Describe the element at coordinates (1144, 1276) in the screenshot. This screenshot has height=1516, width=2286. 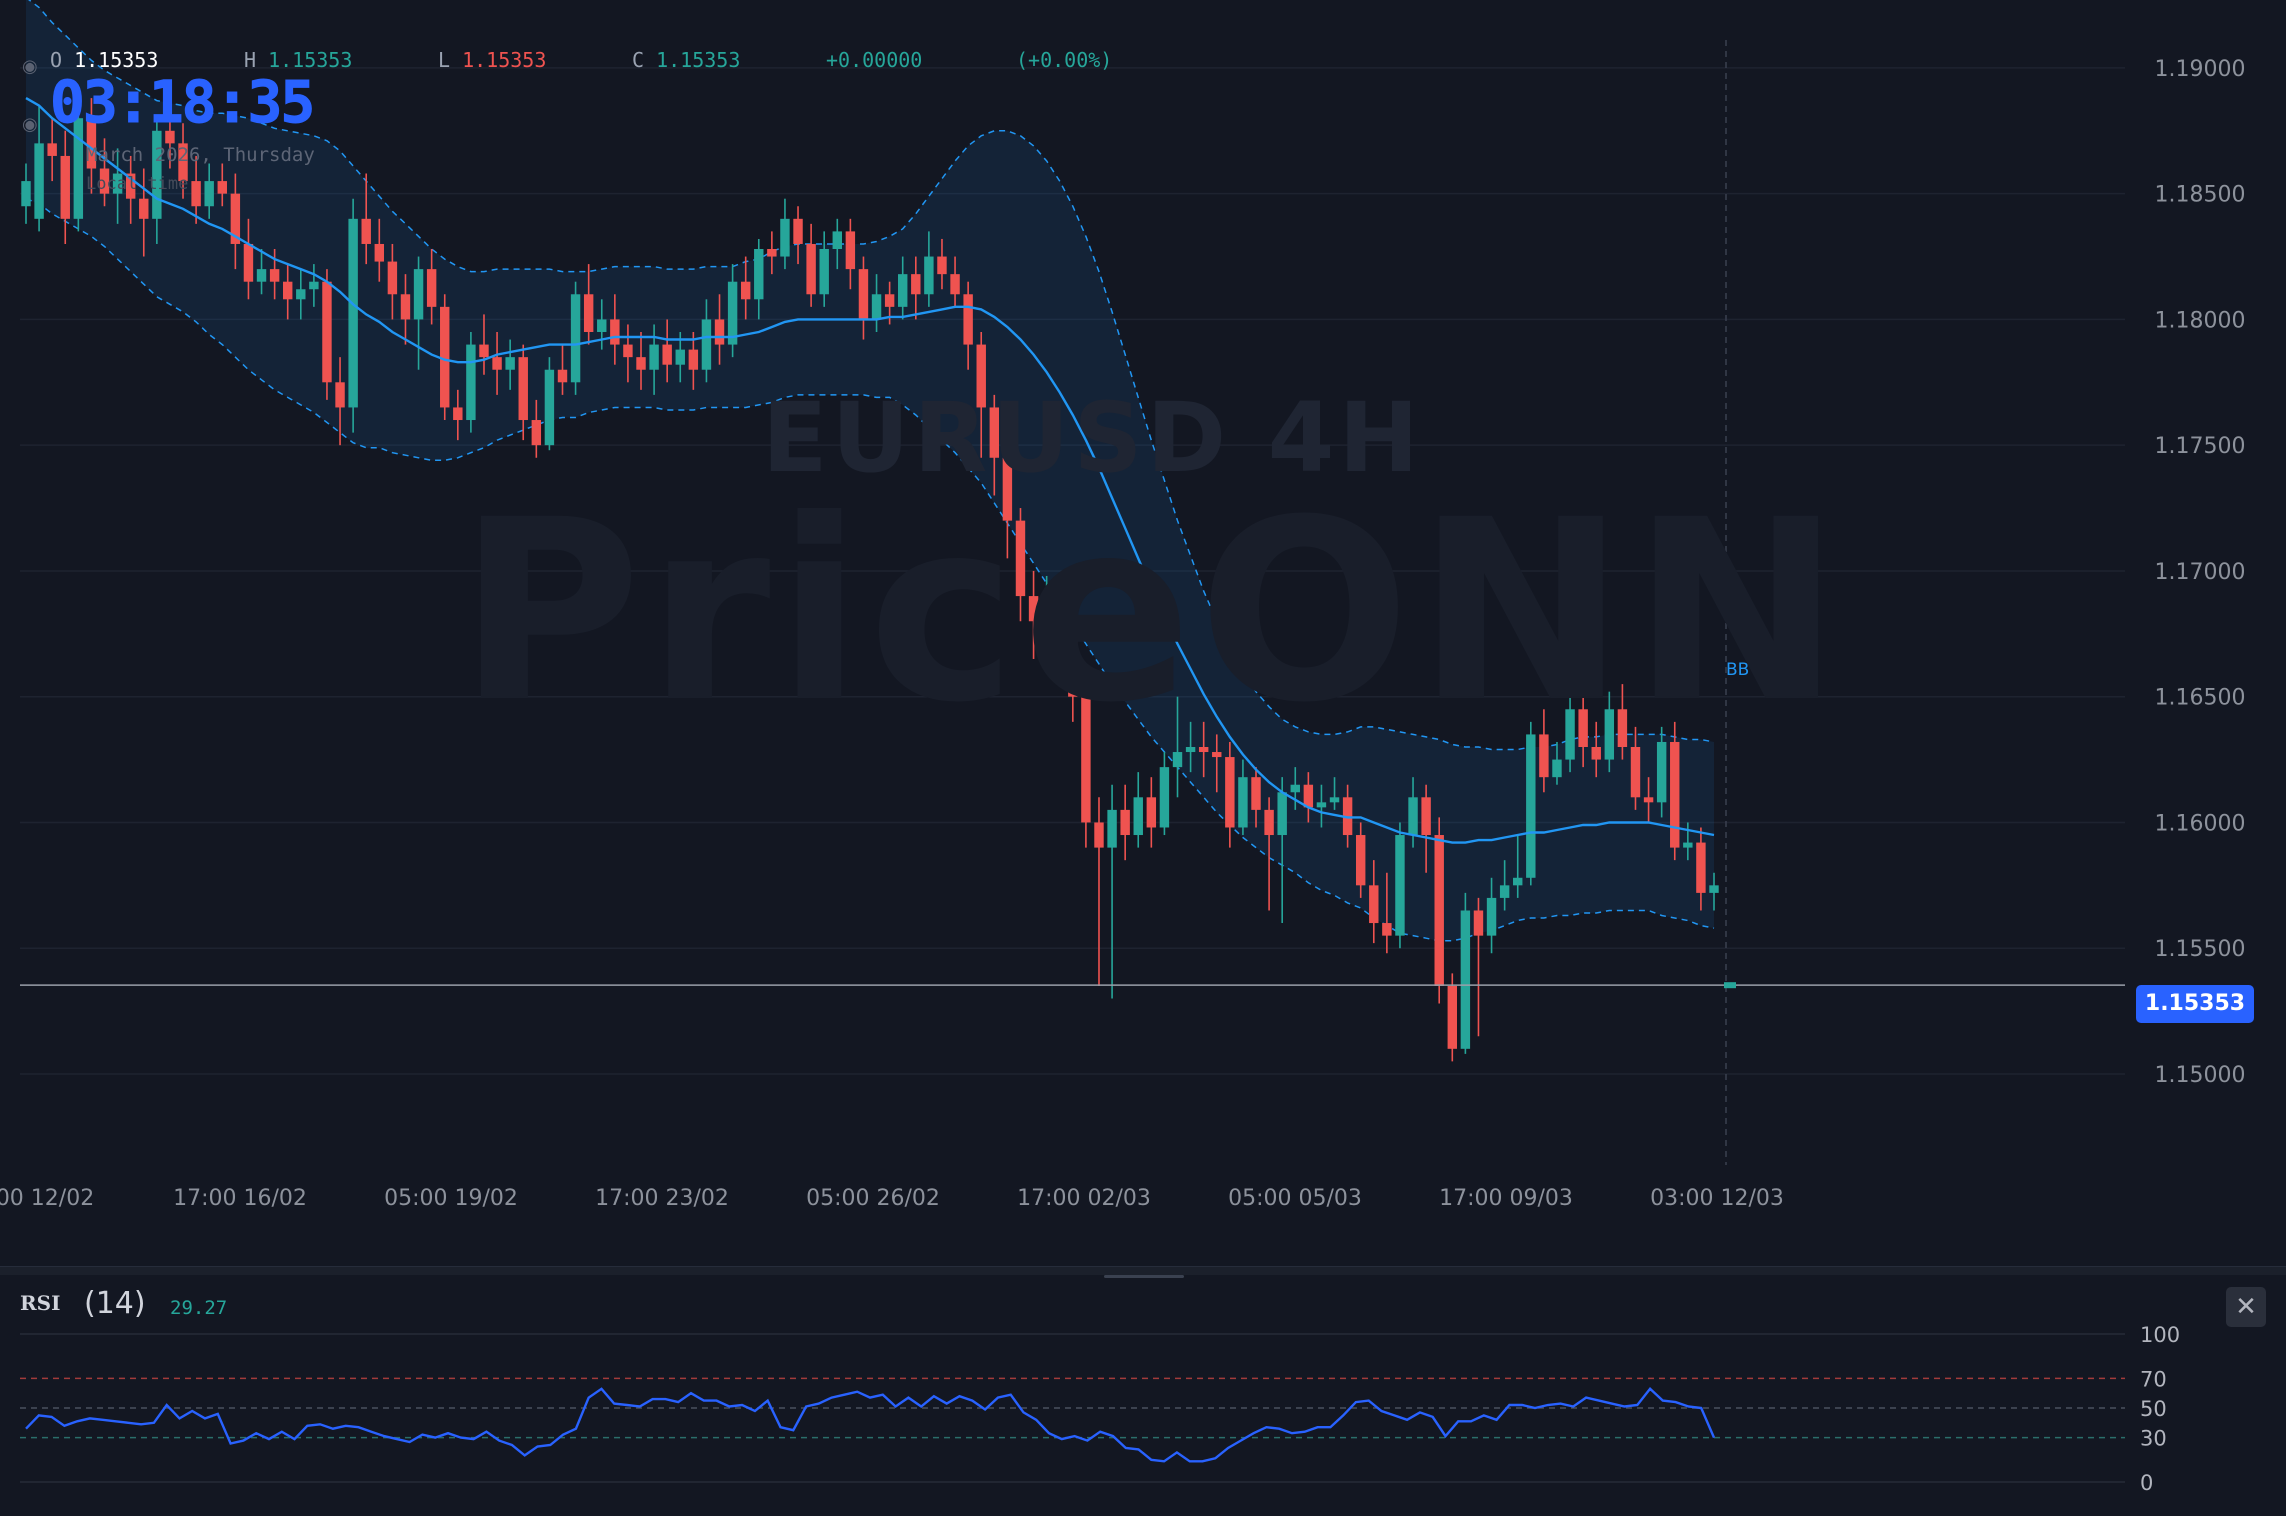
I see `pane-resize-handle` at that location.